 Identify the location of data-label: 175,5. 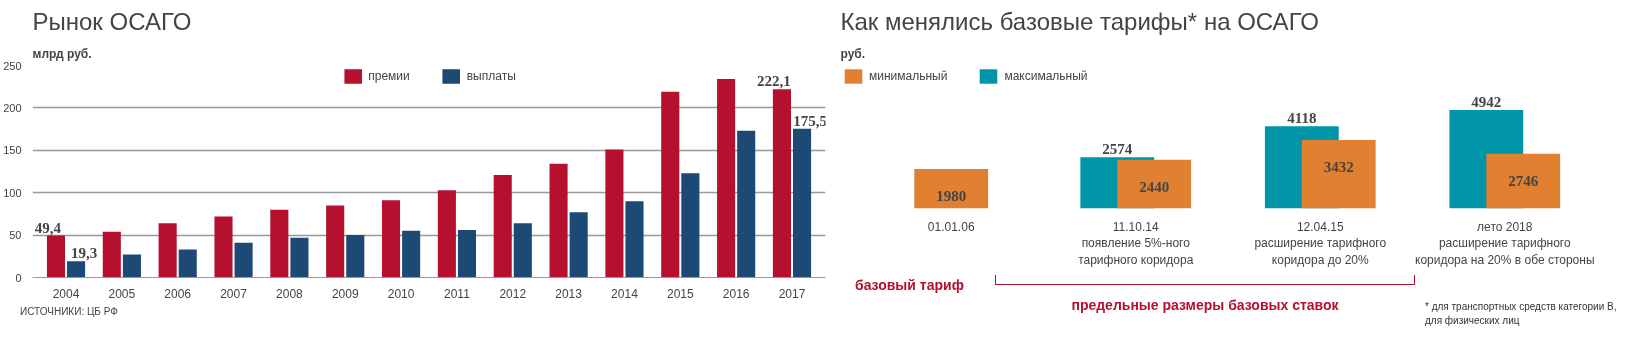
(810, 120).